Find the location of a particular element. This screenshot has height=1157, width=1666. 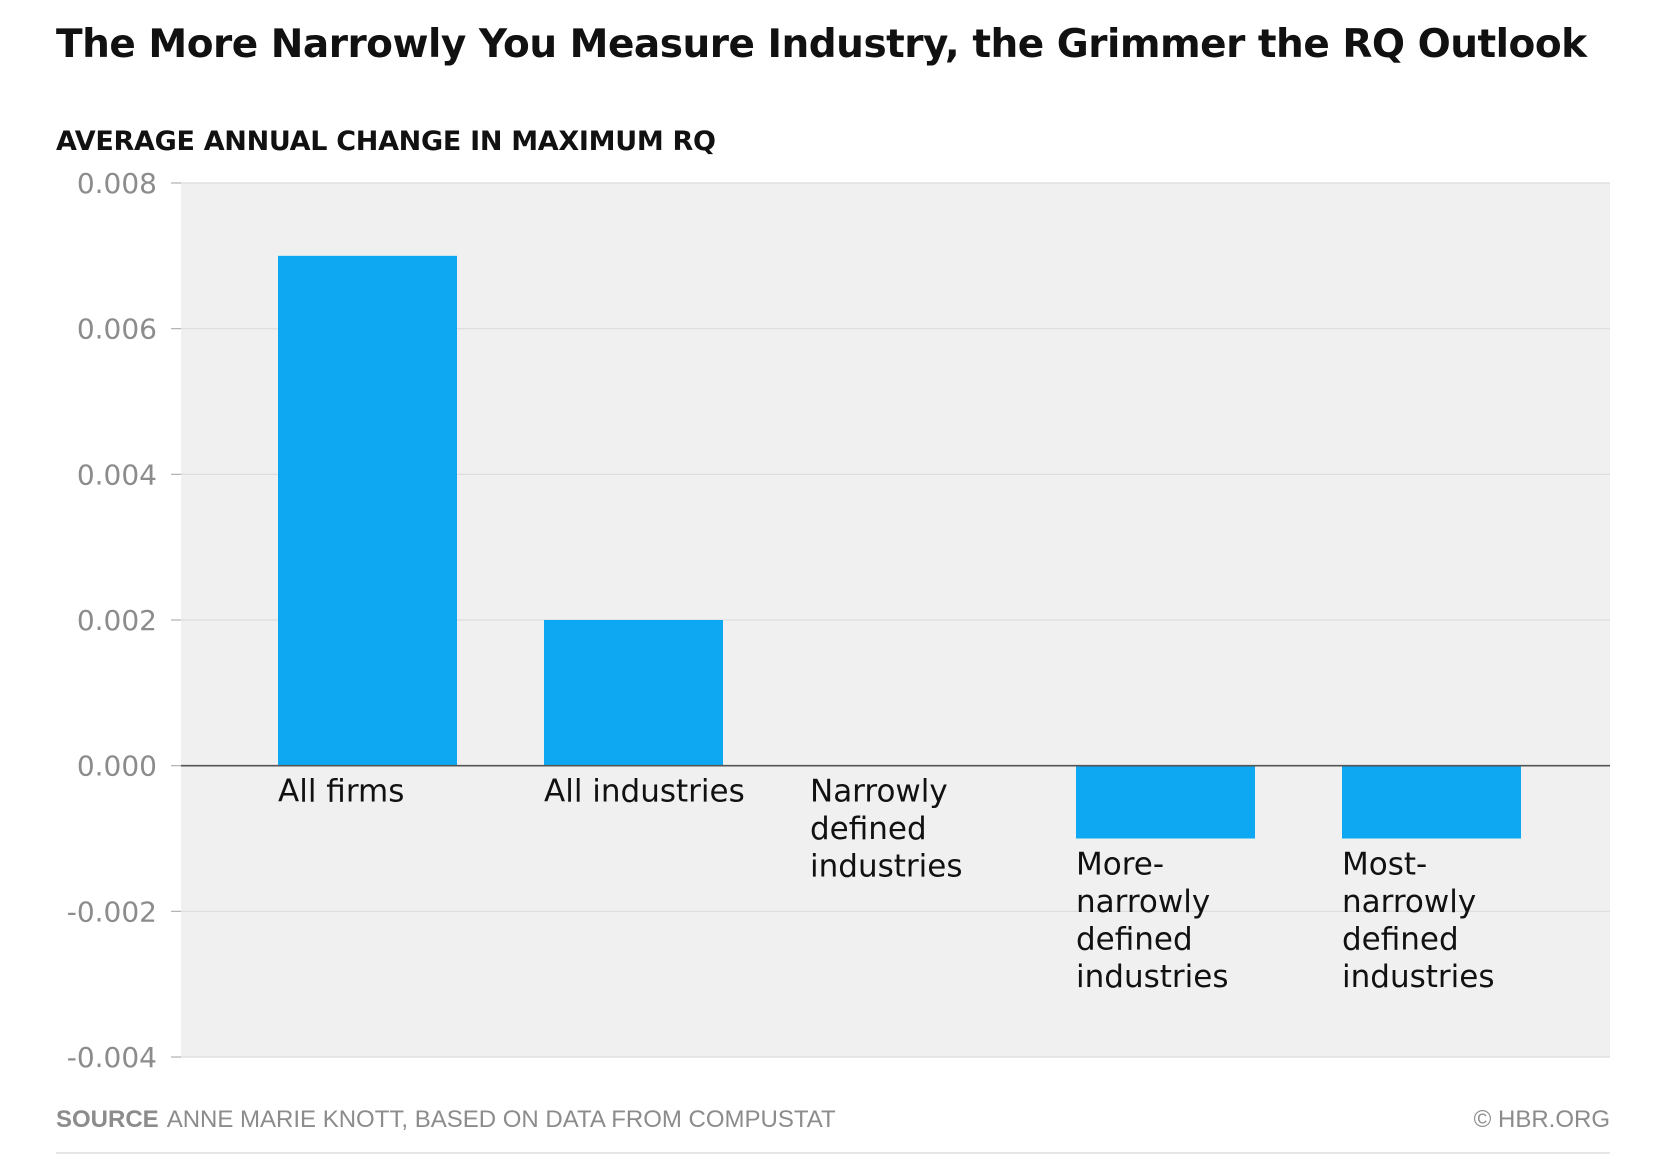

category-label-line: Most- is located at coordinates (1384, 865).